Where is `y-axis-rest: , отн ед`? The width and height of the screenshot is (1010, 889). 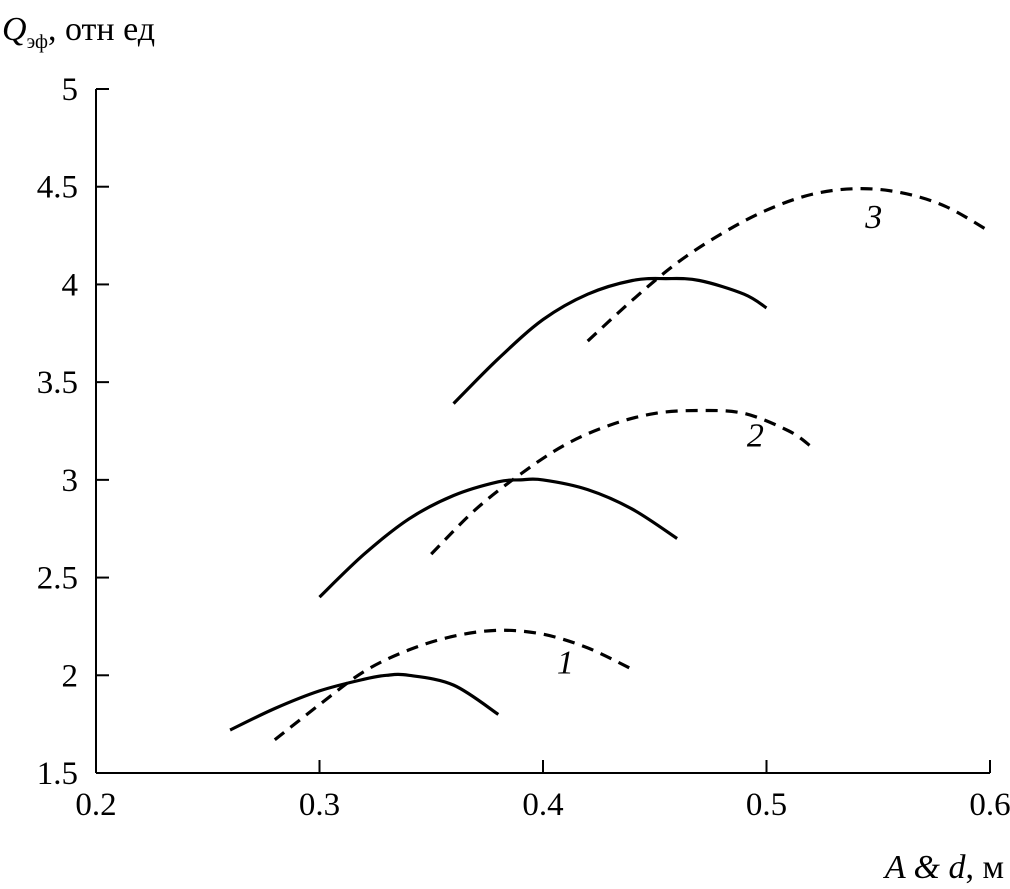 y-axis-rest: , отн ед is located at coordinates (101, 29).